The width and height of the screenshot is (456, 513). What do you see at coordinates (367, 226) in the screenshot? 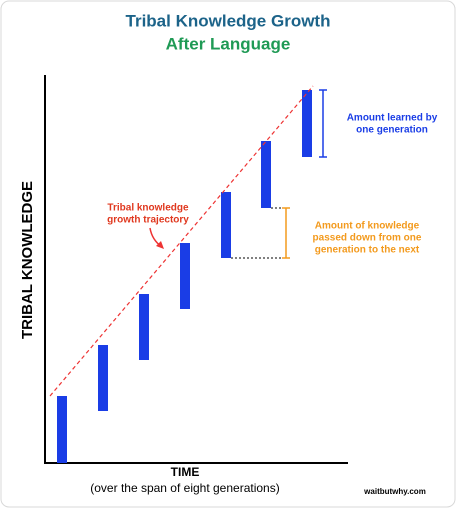
I see `annotation: Amount of knowledge` at bounding box center [367, 226].